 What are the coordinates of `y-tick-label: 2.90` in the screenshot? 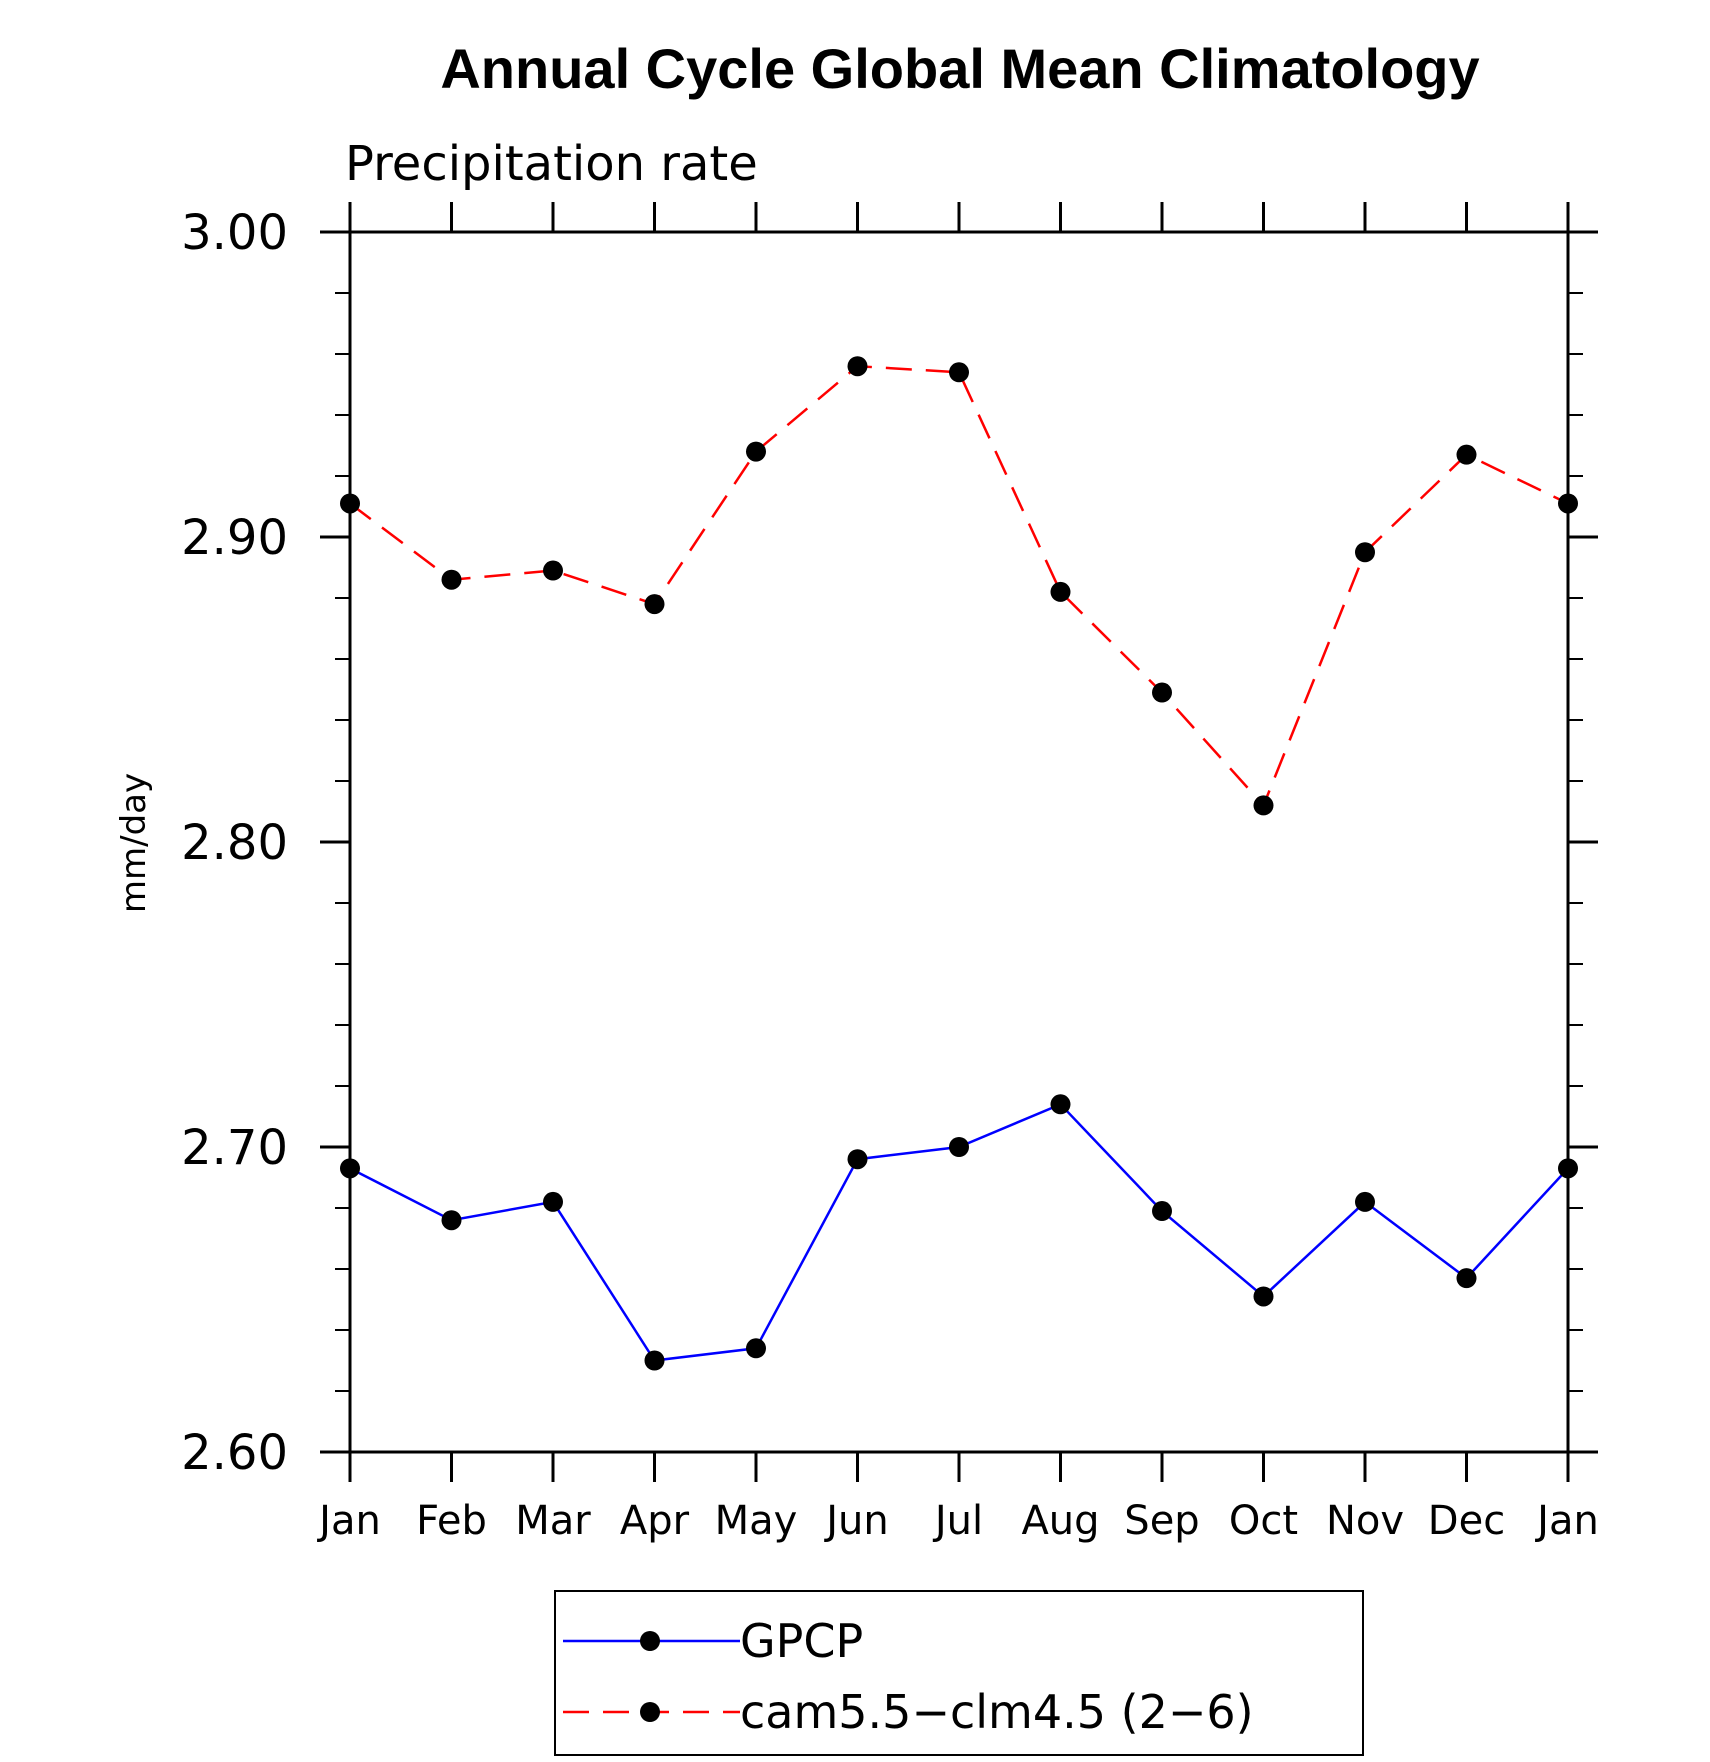 It's located at (234, 538).